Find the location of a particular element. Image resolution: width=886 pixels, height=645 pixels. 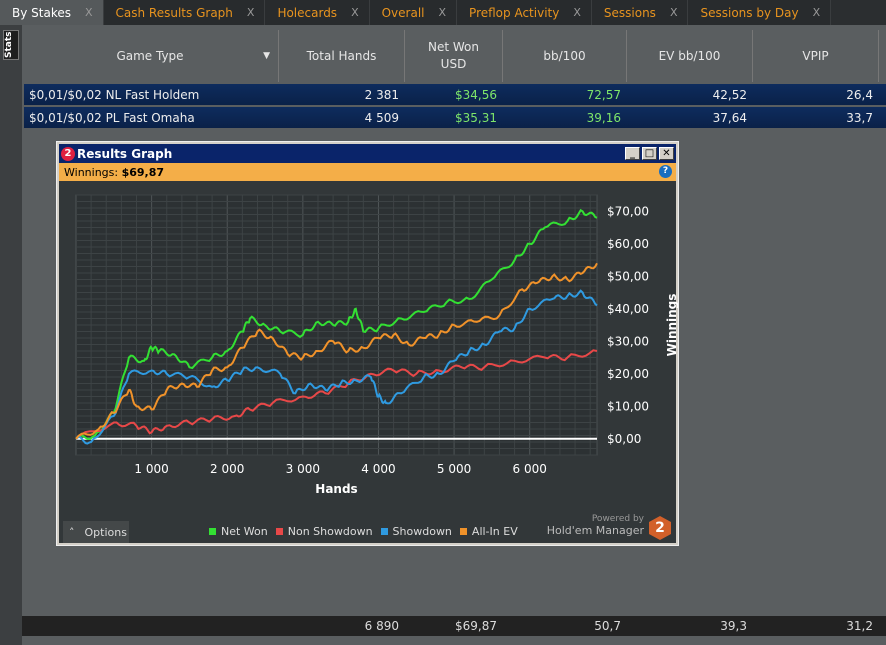

powered-by-label: Powered by is located at coordinates (617, 519).